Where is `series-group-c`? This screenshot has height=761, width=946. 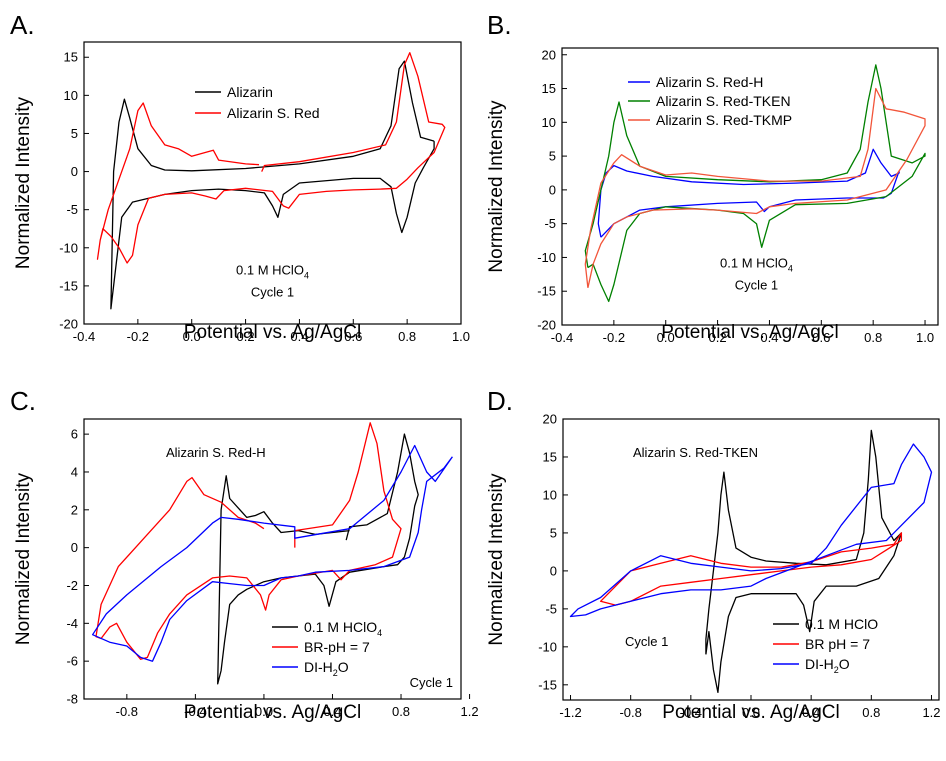
series-group-c is located at coordinates (272, 553).